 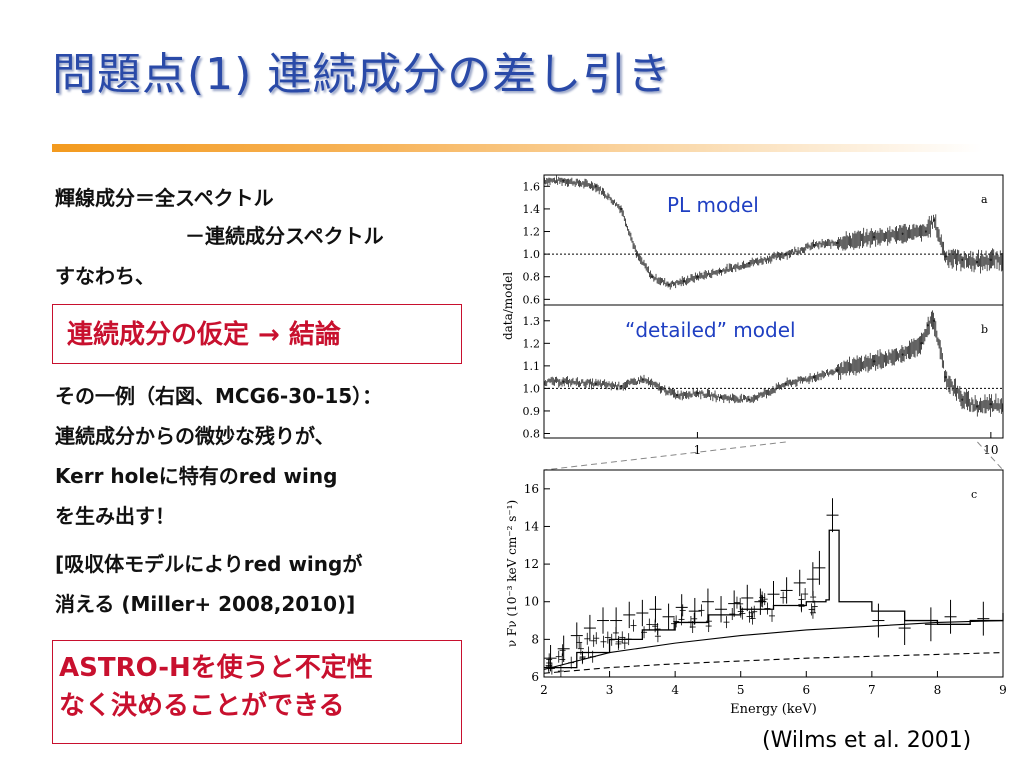 I want to click on panel-c-xtick-label-0: 2, so click(x=544, y=690).